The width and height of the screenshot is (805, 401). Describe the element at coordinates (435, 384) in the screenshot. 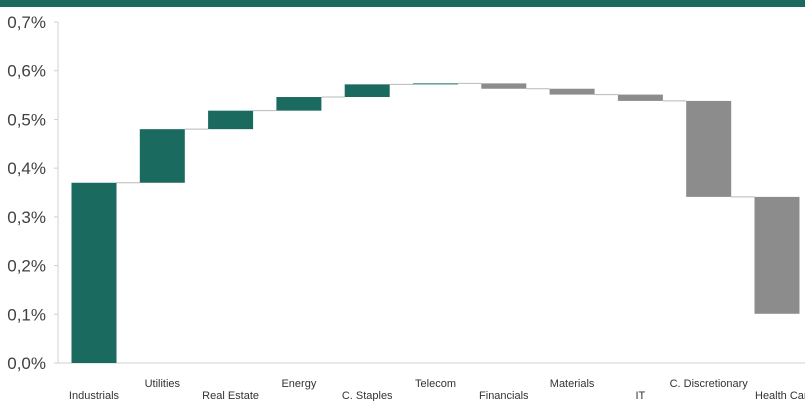

I see `x-tick-label: Telecom` at that location.